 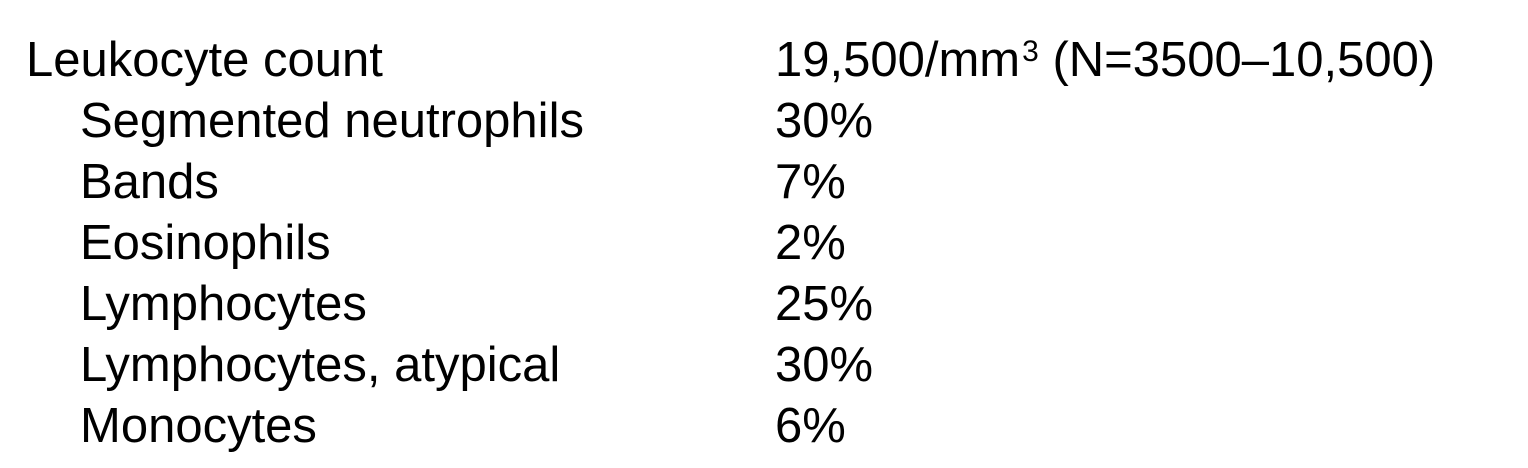 What do you see at coordinates (773, 365) in the screenshot?
I see `lab-row-lymphocytes-atypical: Lymphocytes, atypical 30%` at bounding box center [773, 365].